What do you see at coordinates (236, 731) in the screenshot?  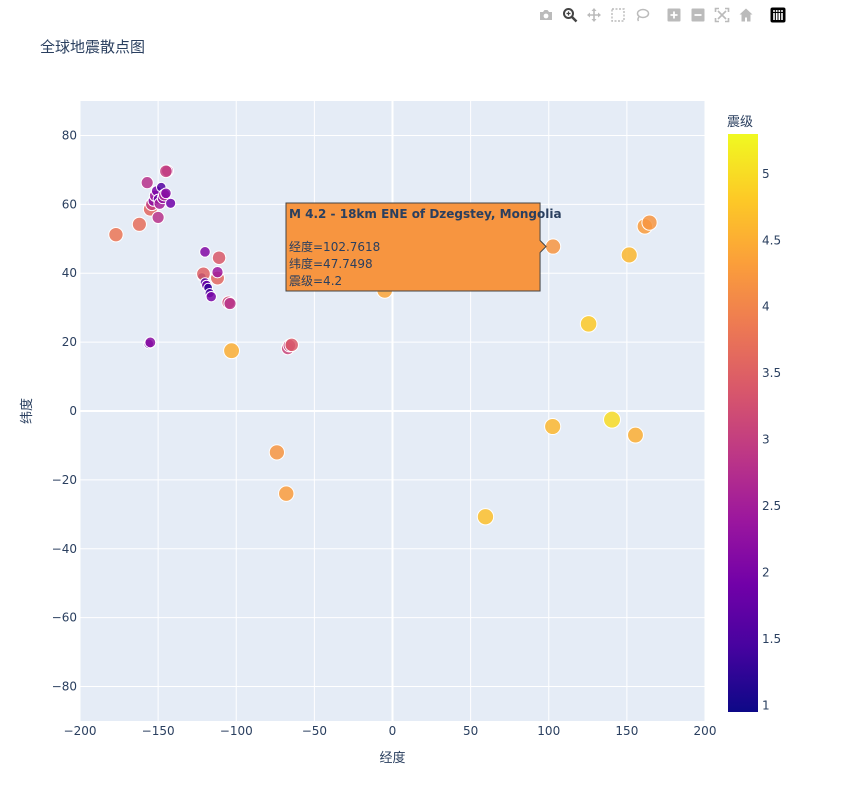 I see `x-tick-label: −100` at bounding box center [236, 731].